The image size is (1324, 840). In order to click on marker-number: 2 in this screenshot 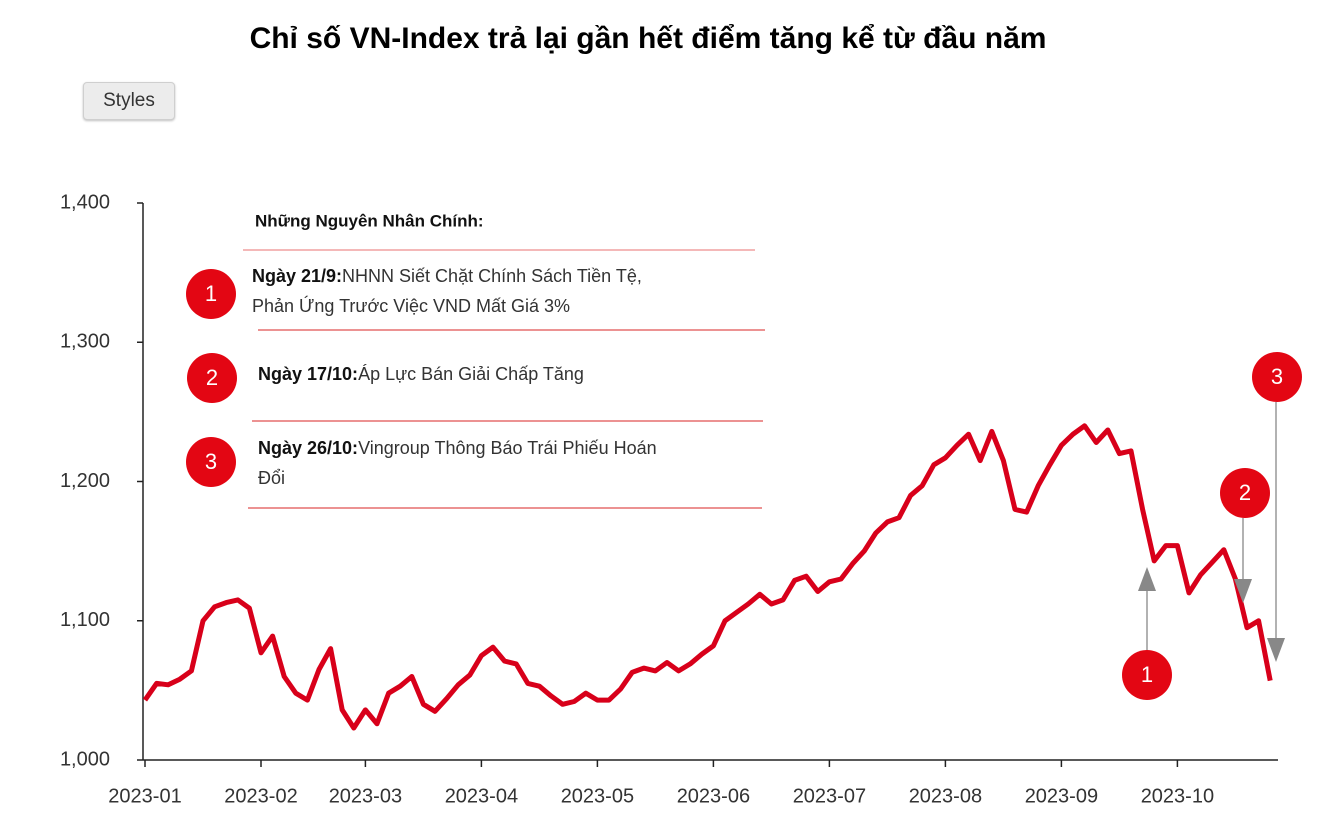, I will do `click(1245, 492)`.